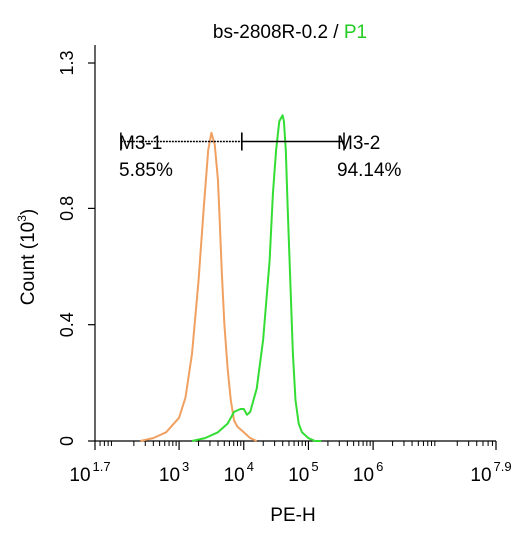 Image resolution: width=526 pixels, height=533 pixels. Describe the element at coordinates (270, 32) in the screenshot. I see `title-sample: bs-2808R-0.2` at that location.